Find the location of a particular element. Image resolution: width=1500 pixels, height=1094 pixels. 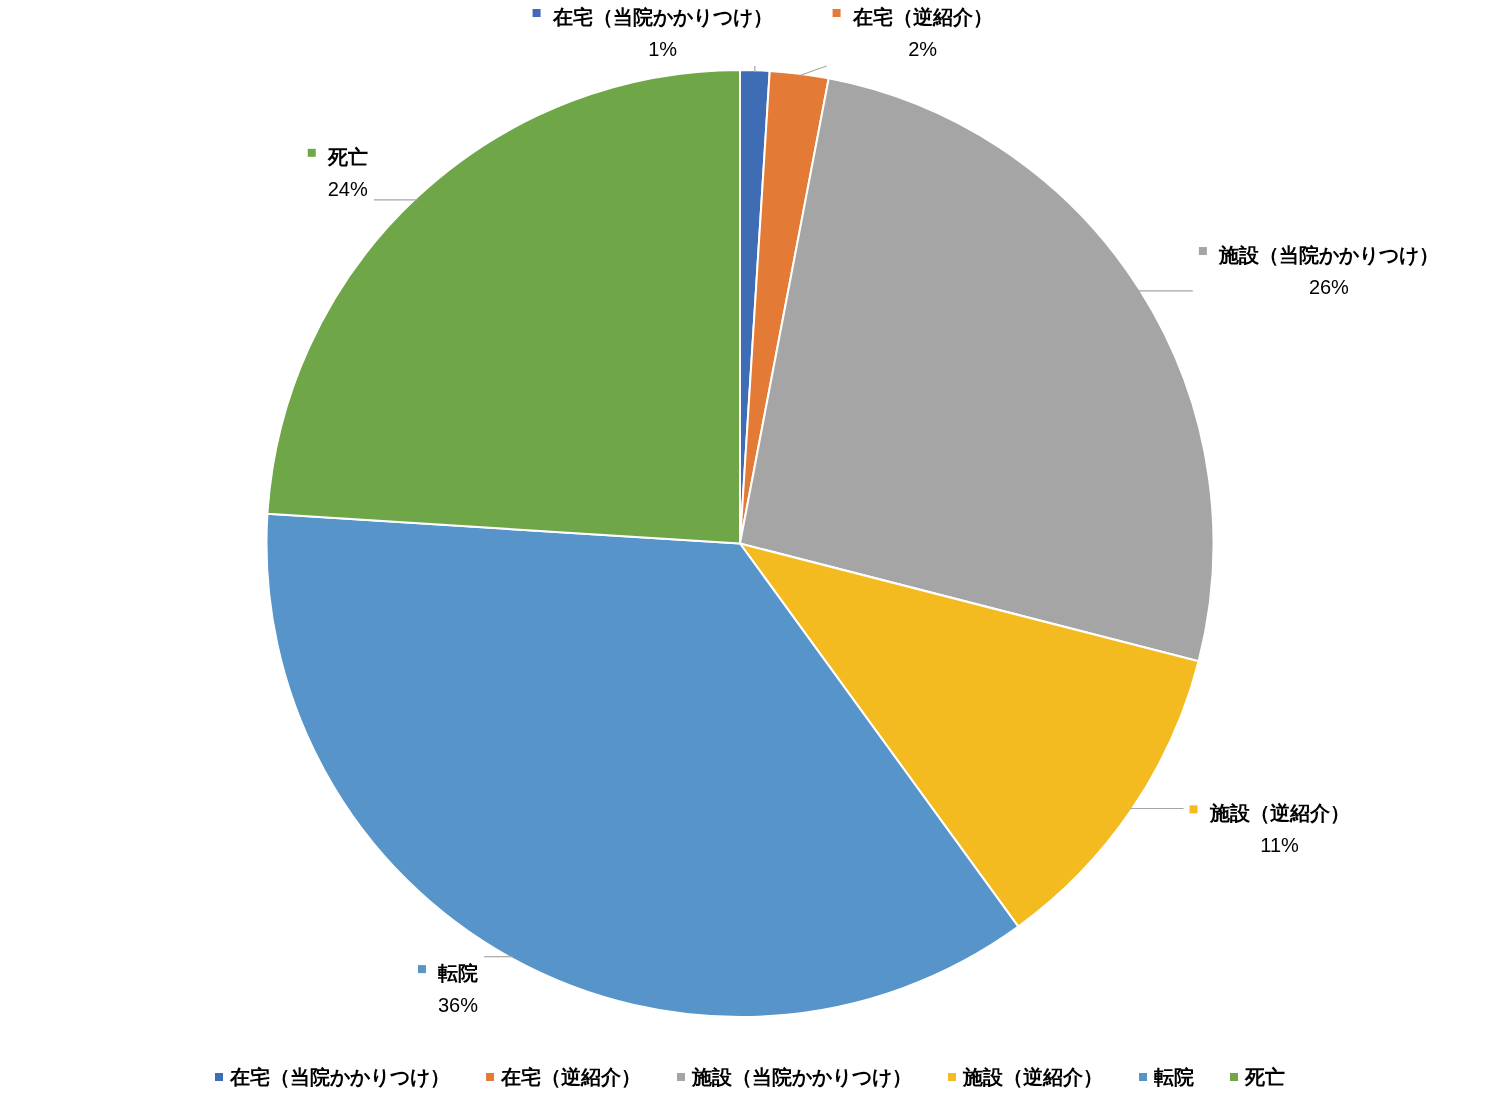

data-label: 転院 36% is located at coordinates (457, 989).